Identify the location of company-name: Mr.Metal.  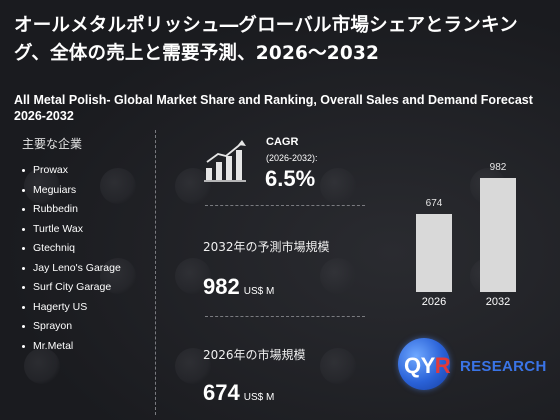
(53, 345).